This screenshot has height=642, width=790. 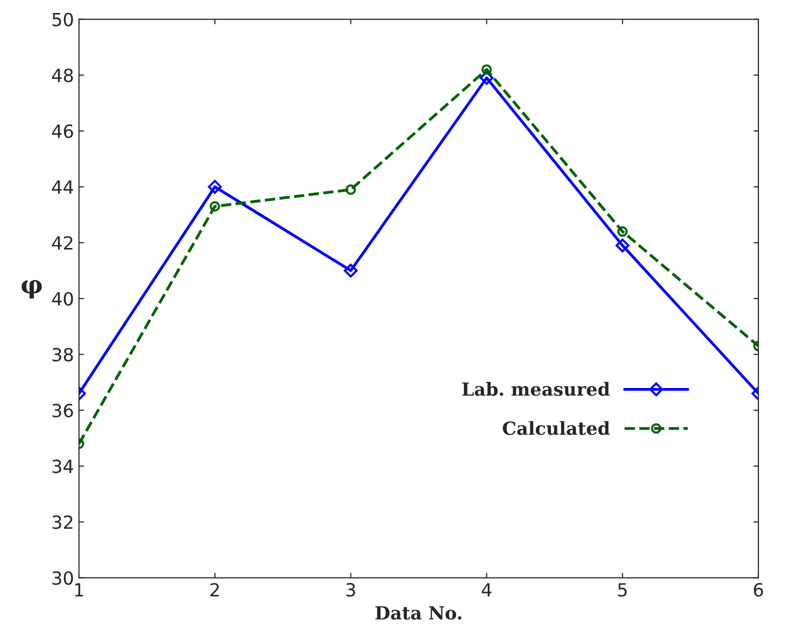 I want to click on y-tick-label: 40, so click(x=62, y=299).